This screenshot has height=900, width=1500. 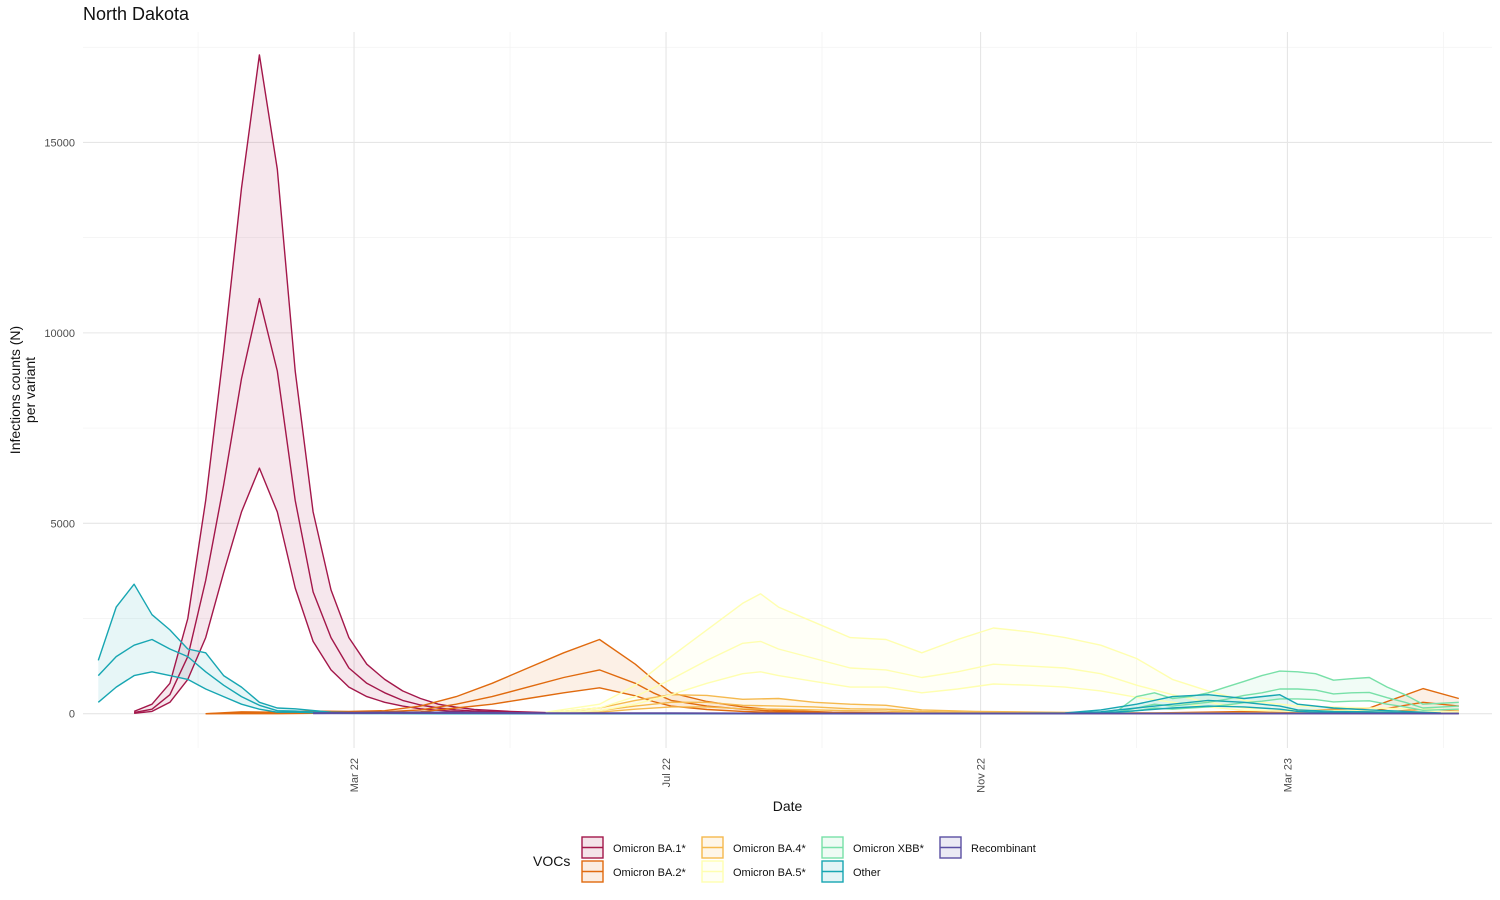 I want to click on series-line-3-mid, so click(x=1002, y=677).